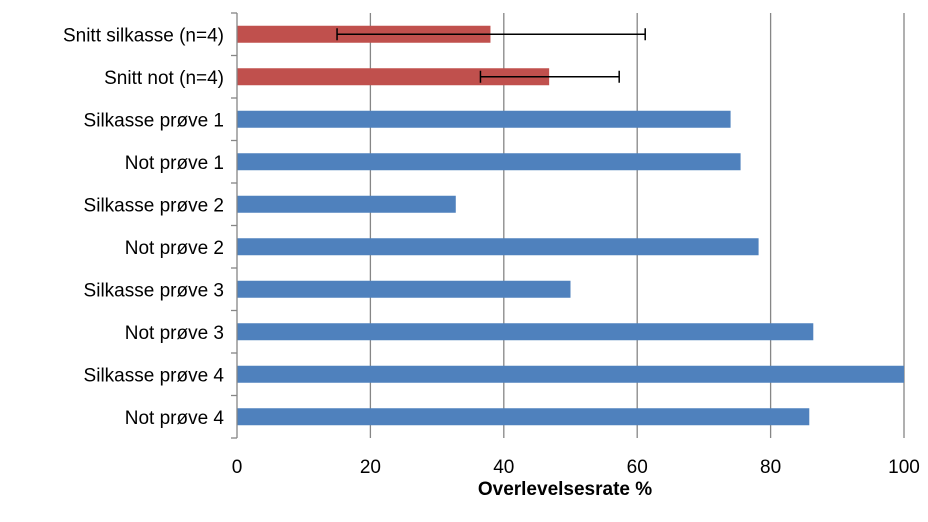  Describe the element at coordinates (154, 375) in the screenshot. I see `y-tick-label: Silkasse prøve 4` at that location.